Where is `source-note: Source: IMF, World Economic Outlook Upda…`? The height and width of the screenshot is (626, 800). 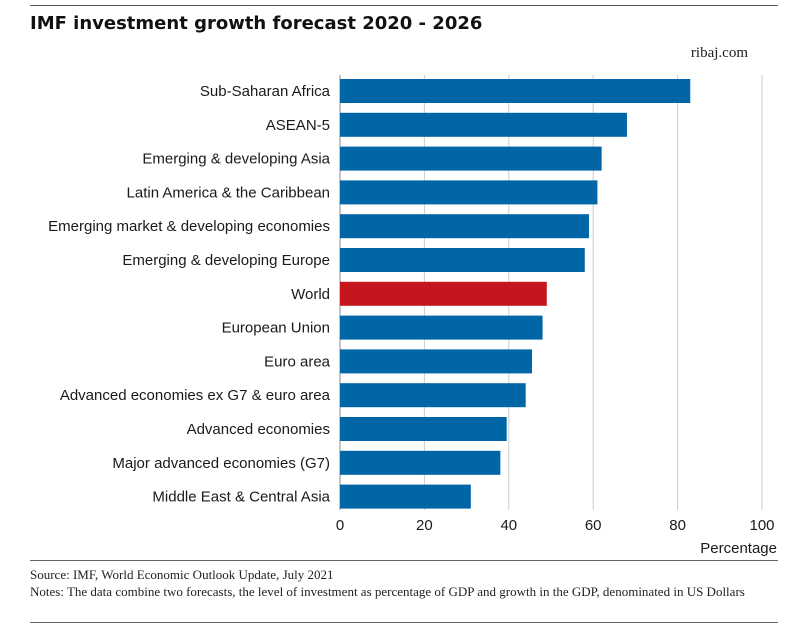 source-note: Source: IMF, World Economic Outlook Upda… is located at coordinates (182, 574).